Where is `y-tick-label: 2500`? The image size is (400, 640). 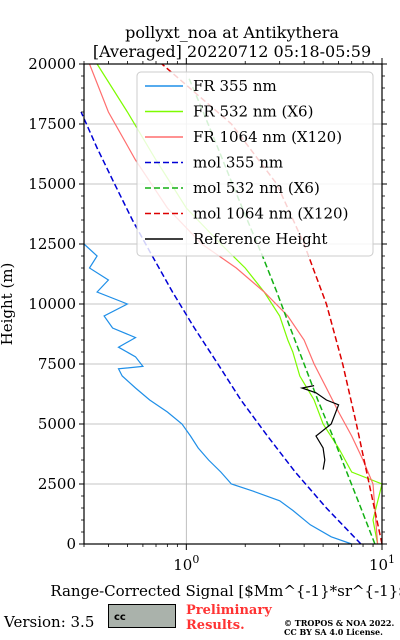 y-tick-label: 2500 is located at coordinates (57, 484).